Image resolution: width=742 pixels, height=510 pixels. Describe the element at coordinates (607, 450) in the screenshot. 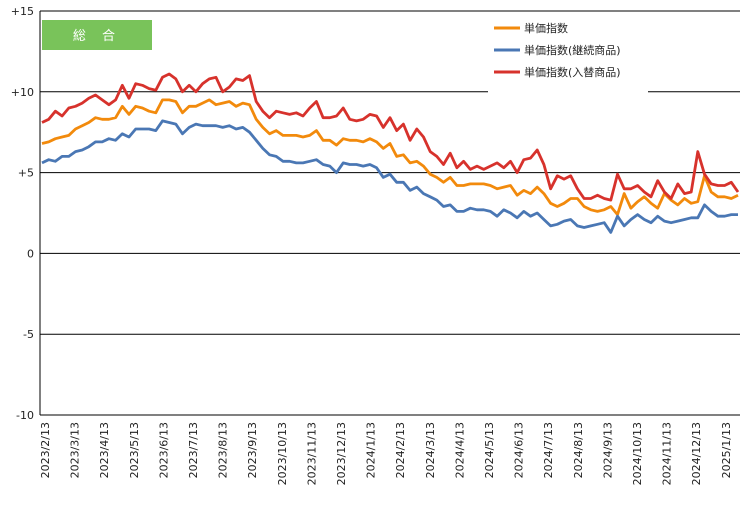

I see `x-tick-label: 2024/9/13` at that location.